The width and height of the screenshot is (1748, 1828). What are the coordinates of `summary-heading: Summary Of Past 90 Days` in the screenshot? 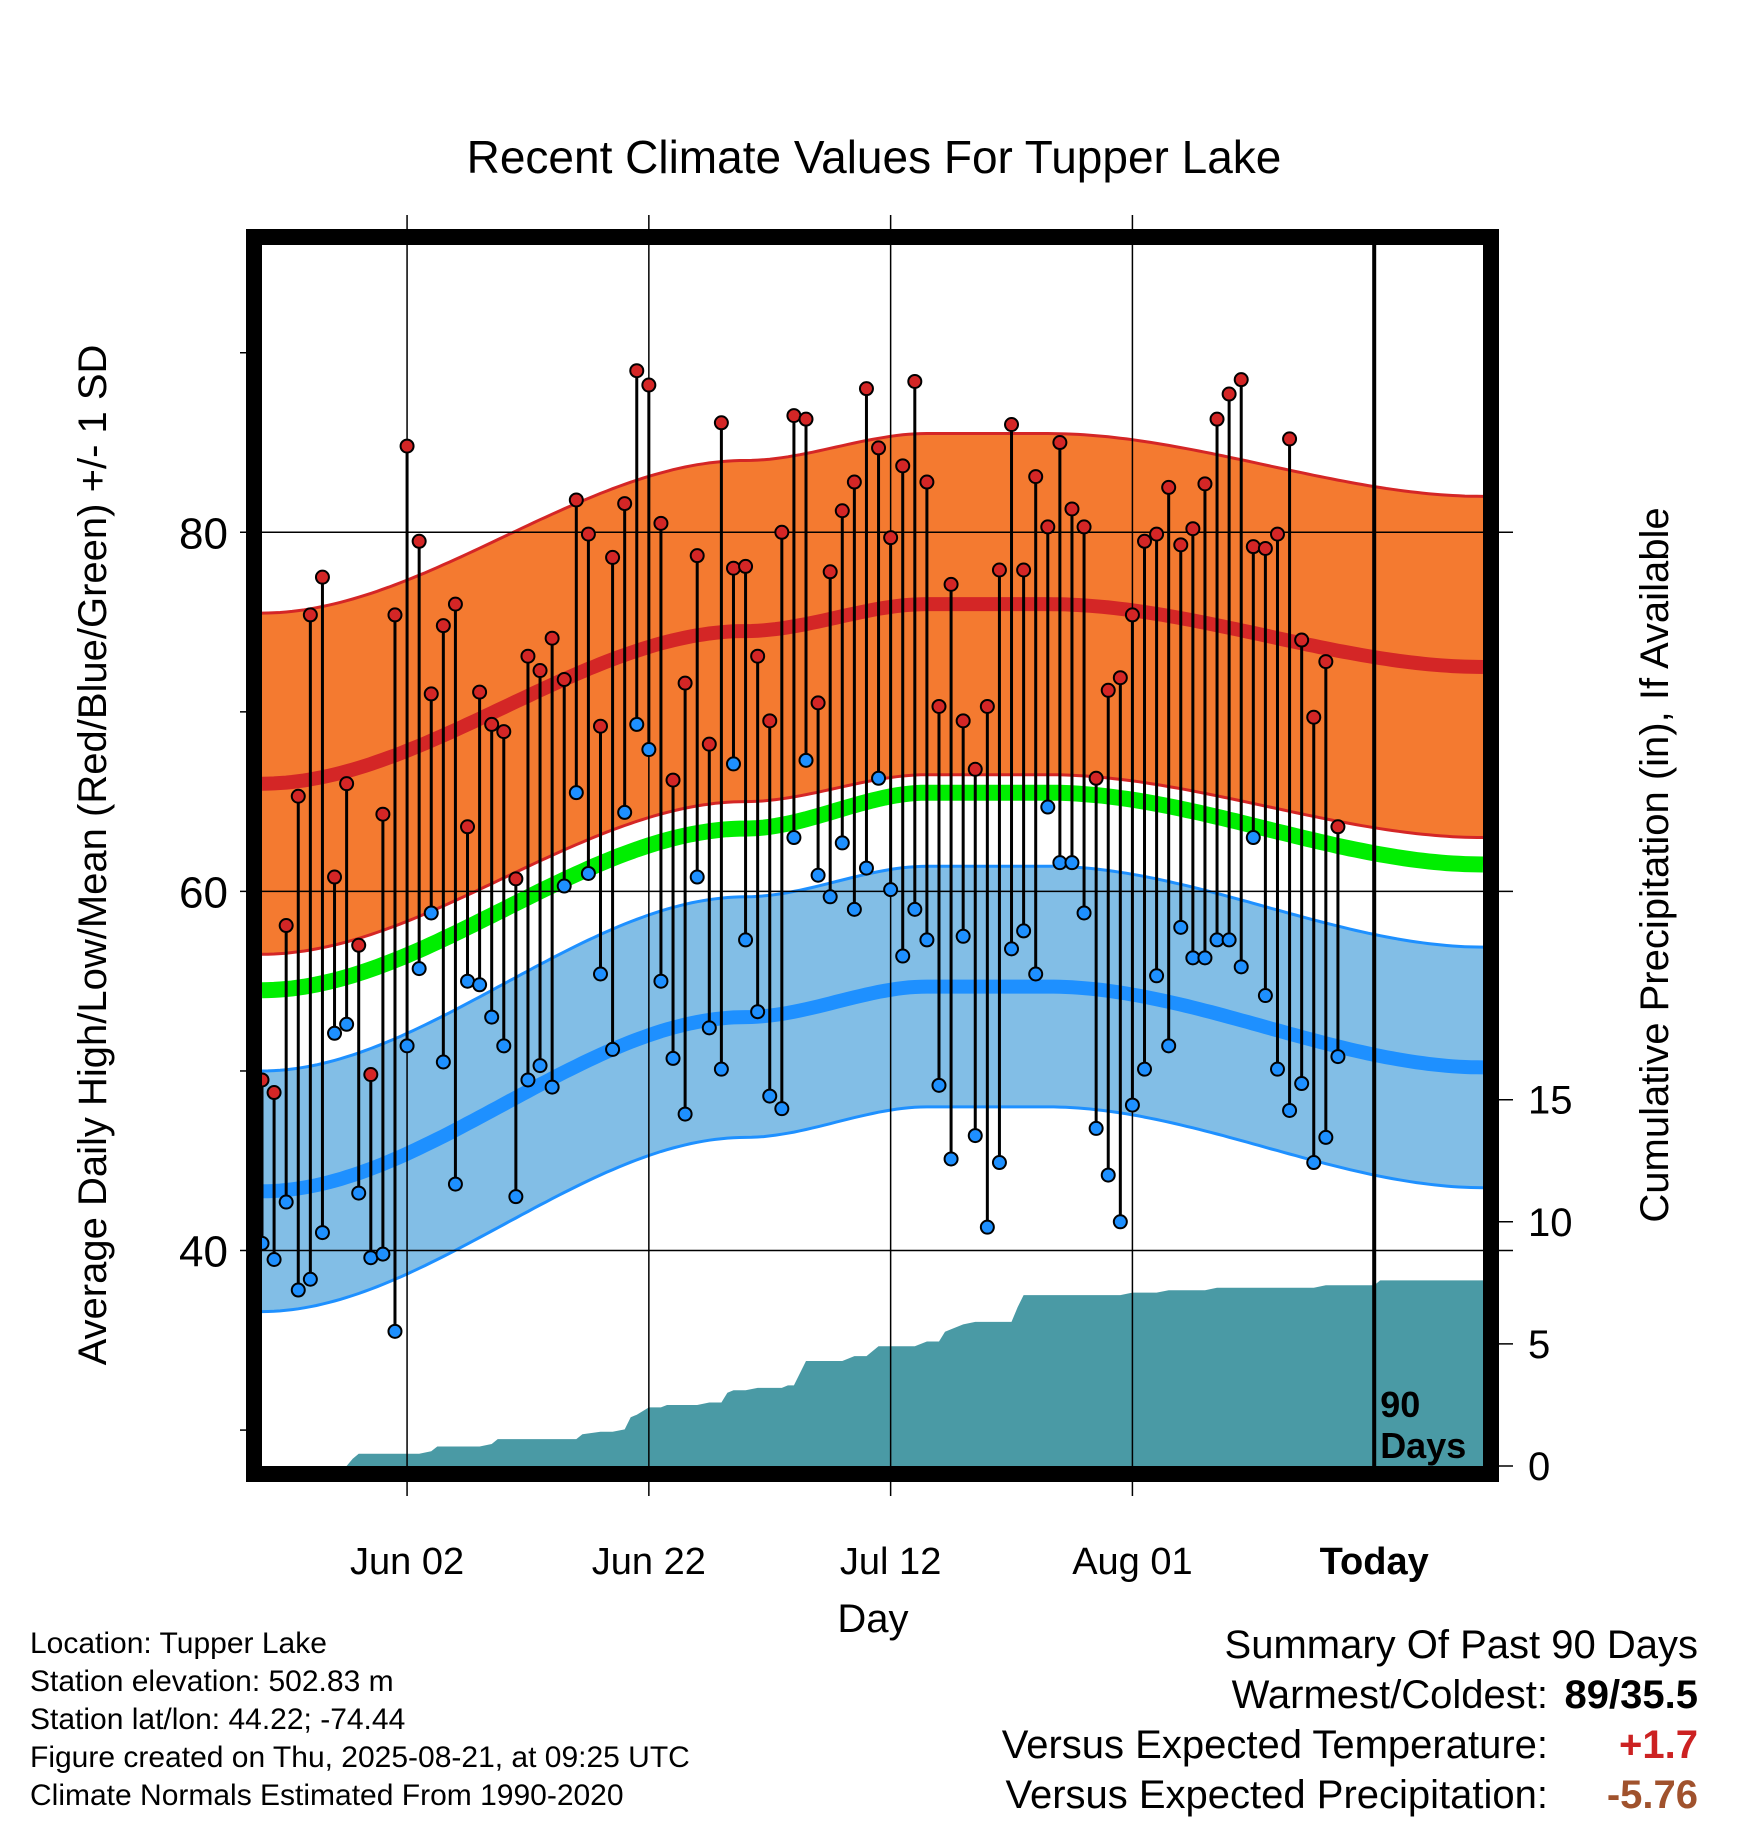 It's located at (1461, 1645).